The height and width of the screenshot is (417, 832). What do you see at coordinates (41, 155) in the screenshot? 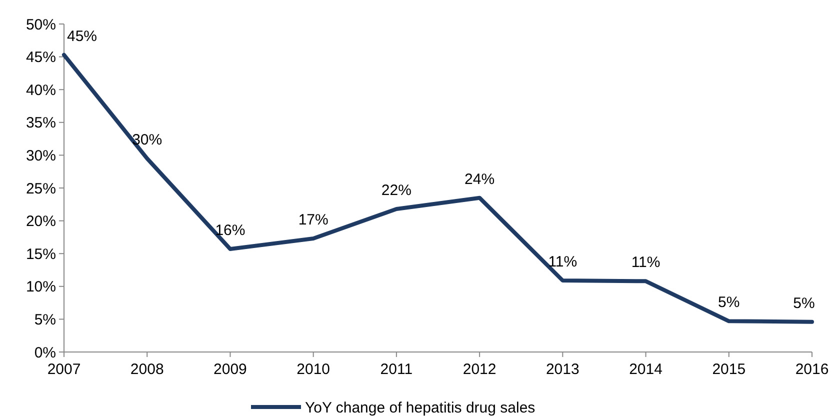
I see `y-tick-label: 30%` at bounding box center [41, 155].